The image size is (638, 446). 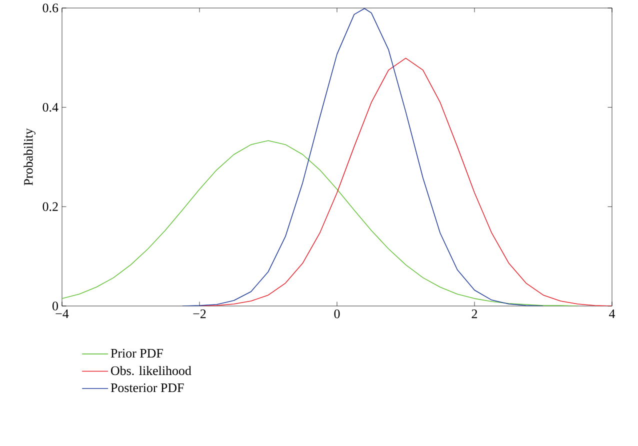 I want to click on y-tick-label: 0.2, so click(x=50, y=207).